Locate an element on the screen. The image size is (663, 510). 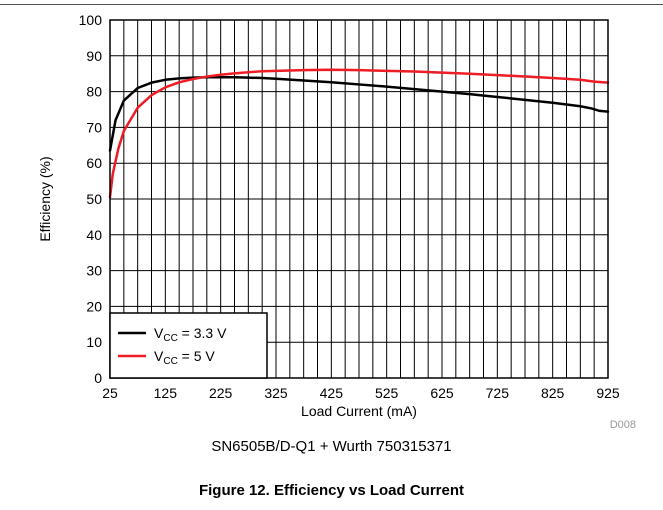
y-tick-label: 60 is located at coordinates (94, 163).